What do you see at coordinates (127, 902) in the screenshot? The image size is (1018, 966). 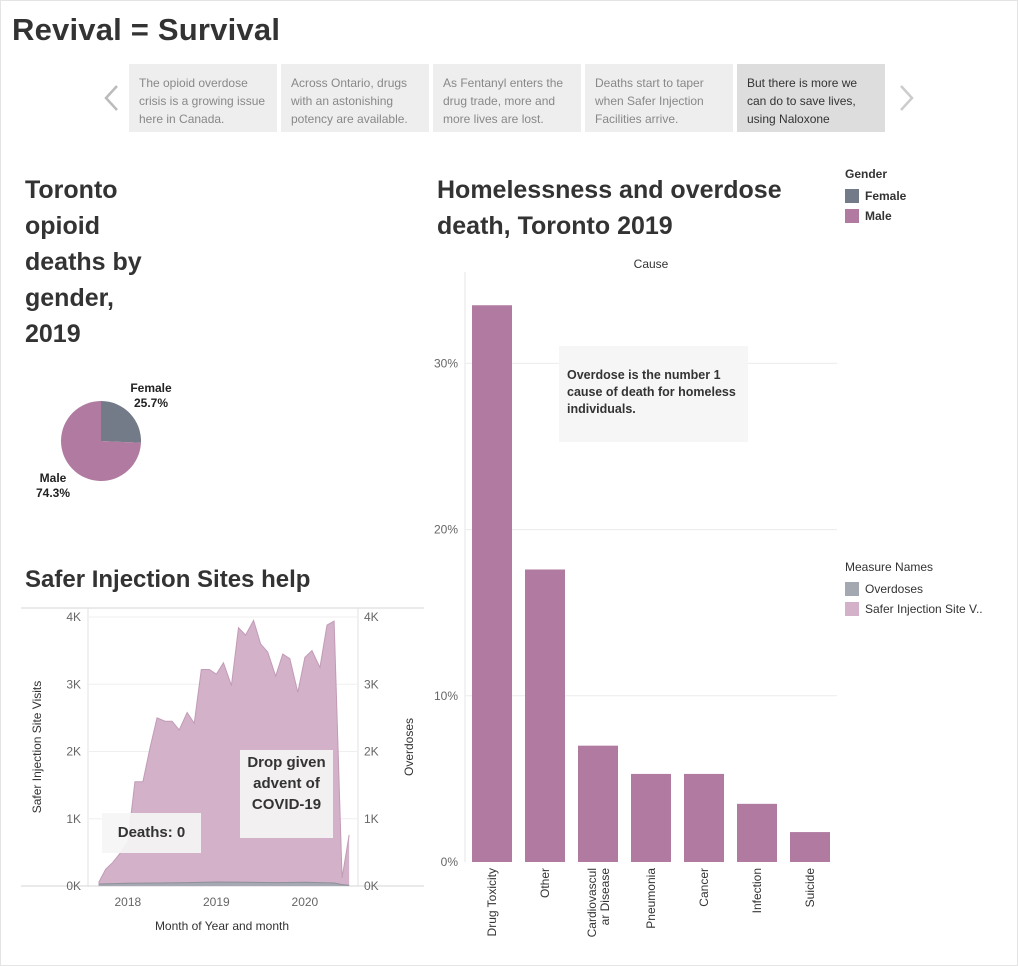 I see `area-x-tick-label: 2018` at bounding box center [127, 902].